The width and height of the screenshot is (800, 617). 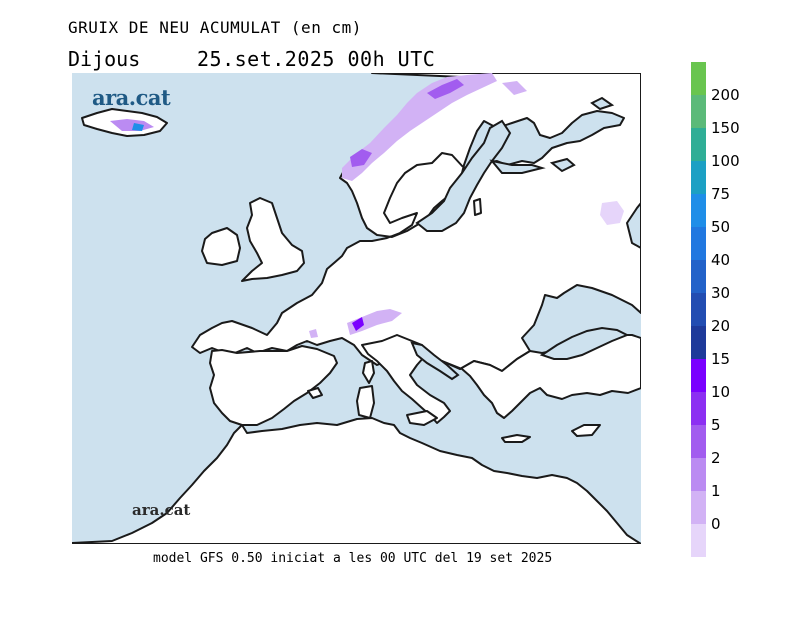 What do you see at coordinates (365, 402) in the screenshot?
I see `sardinia` at bounding box center [365, 402].